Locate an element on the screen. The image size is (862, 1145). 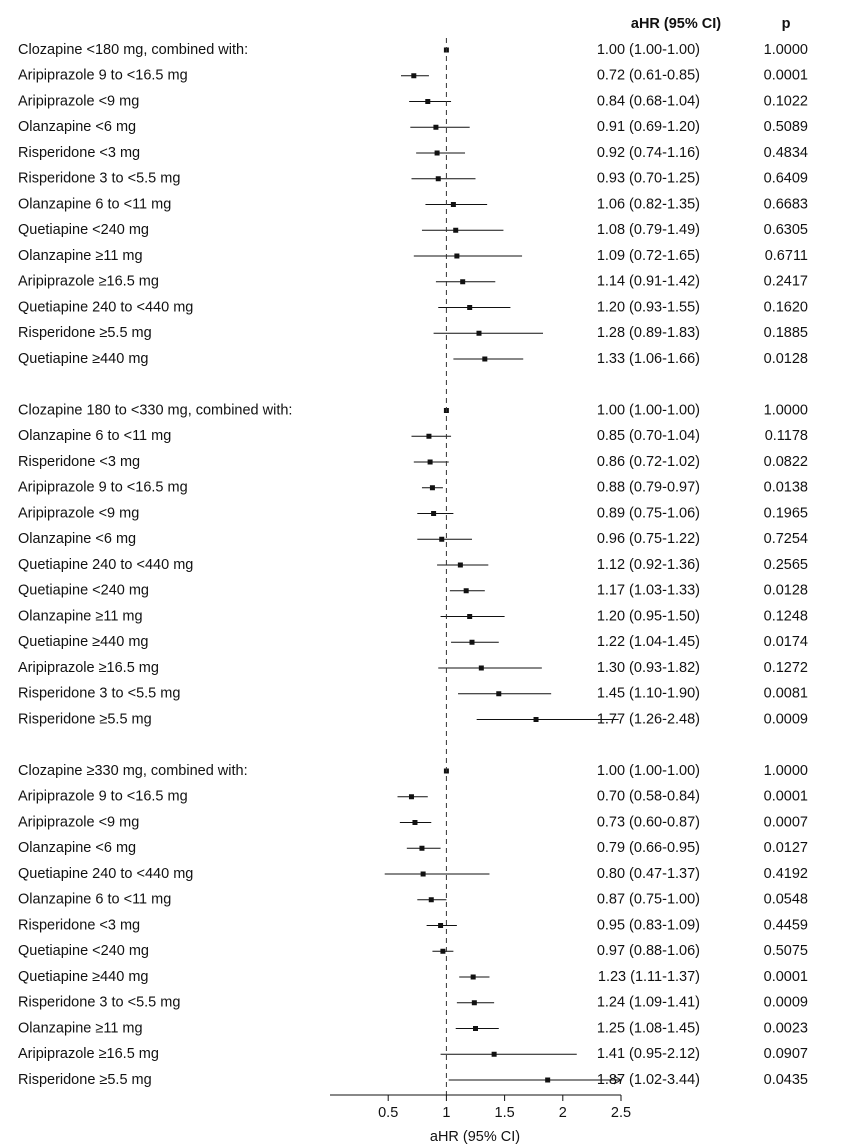
p-value-text: 0.0001 is located at coordinates (786, 977).